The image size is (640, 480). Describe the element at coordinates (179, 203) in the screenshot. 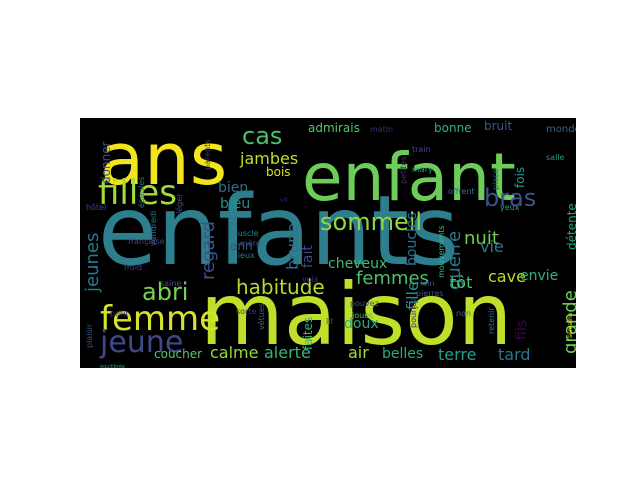

I see `cloud-word: léger` at that location.